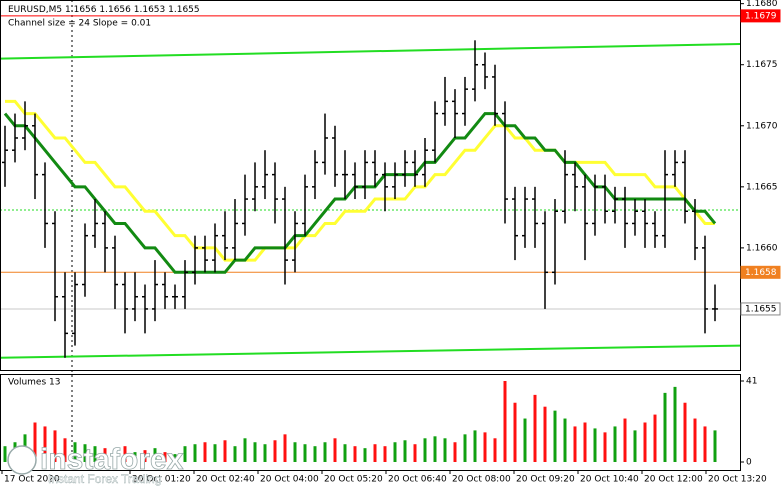 This screenshot has width=781, height=489. Describe the element at coordinates (34, 383) in the screenshot. I see `volume-title: Volumes 13` at that location.